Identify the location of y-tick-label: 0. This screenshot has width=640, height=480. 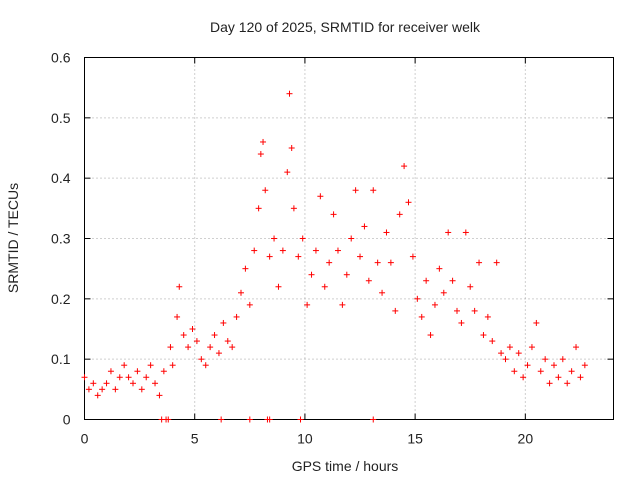
(67, 420).